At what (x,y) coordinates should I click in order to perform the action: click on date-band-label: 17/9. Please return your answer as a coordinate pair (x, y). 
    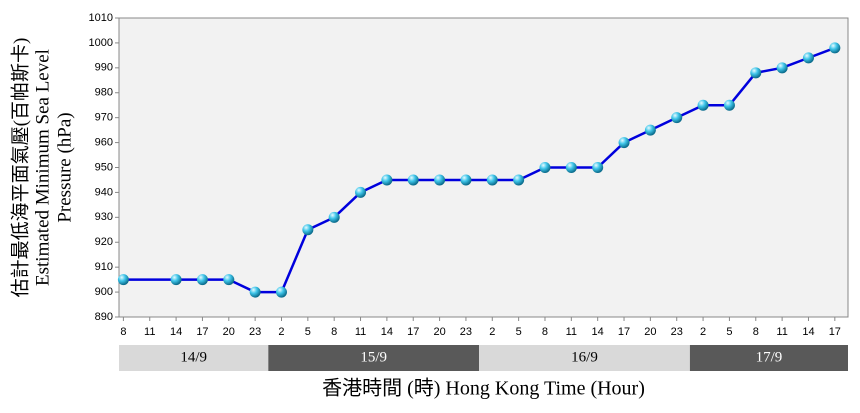
    Looking at the image, I should click on (769, 357).